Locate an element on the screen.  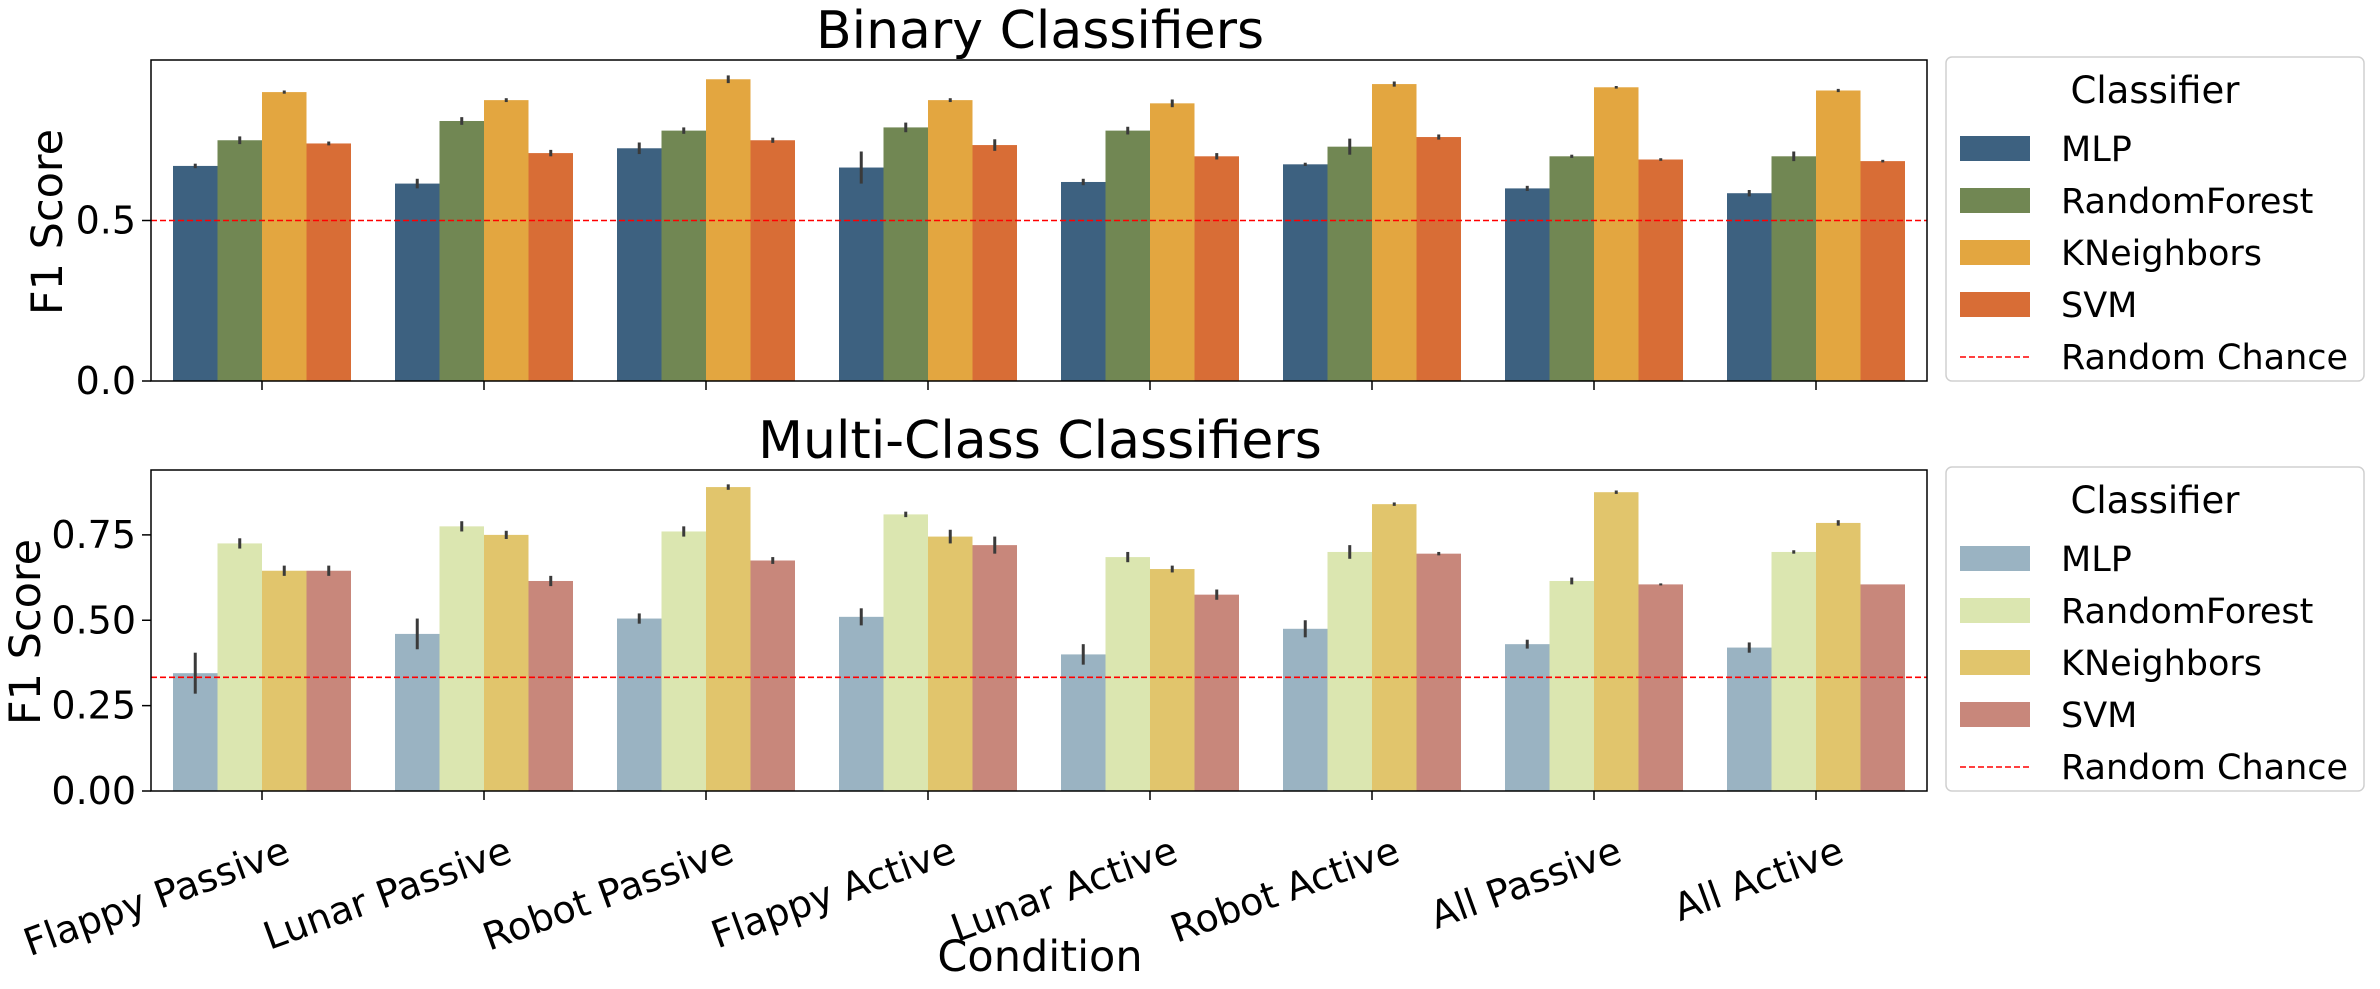
top-bar-randomforest-flappy-active is located at coordinates (905, 254).